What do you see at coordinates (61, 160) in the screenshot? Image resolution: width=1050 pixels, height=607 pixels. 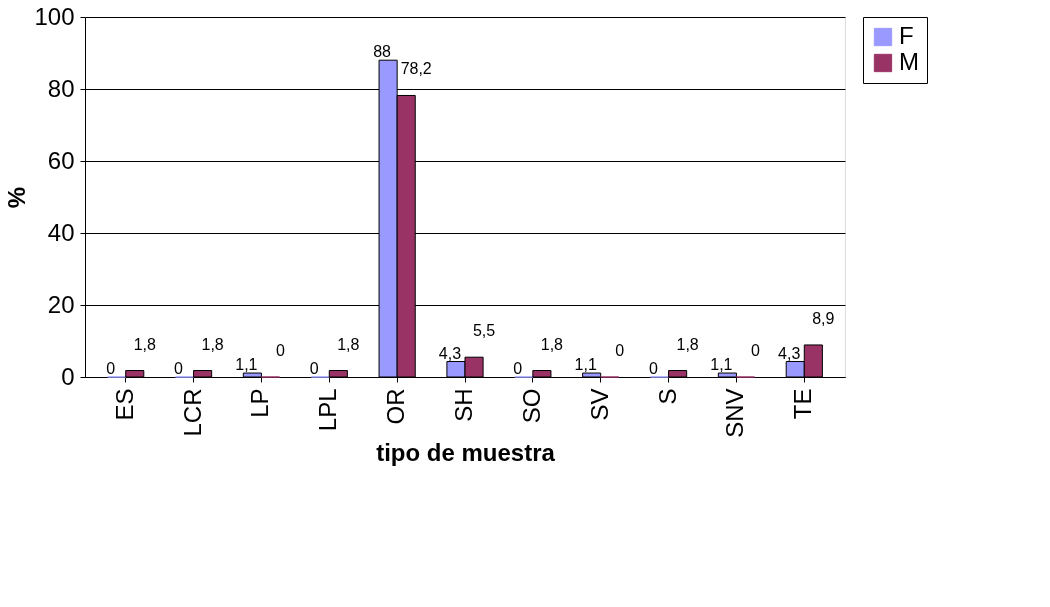 I see `y-tick-label: 60` at bounding box center [61, 160].